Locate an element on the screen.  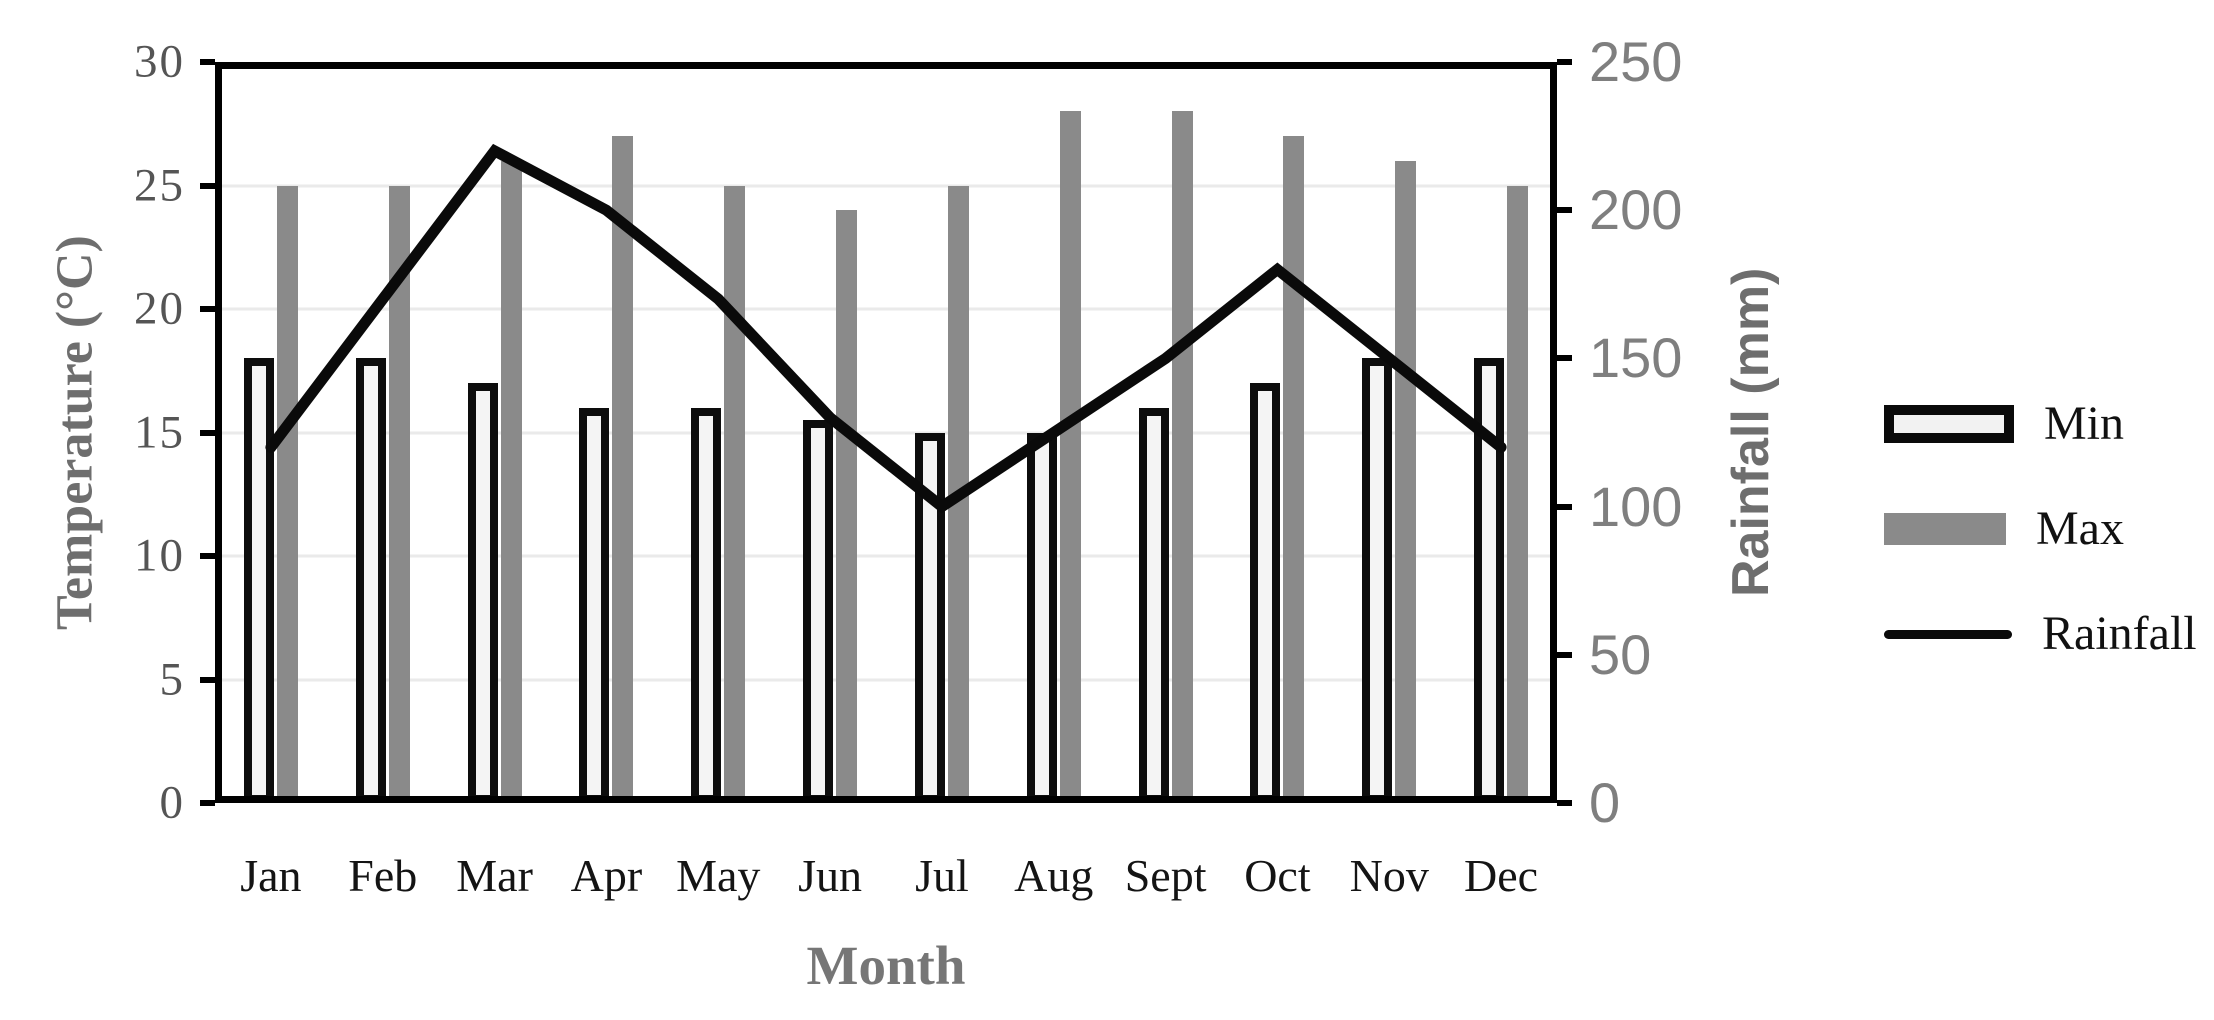
max-bar-jan is located at coordinates (287, 494).